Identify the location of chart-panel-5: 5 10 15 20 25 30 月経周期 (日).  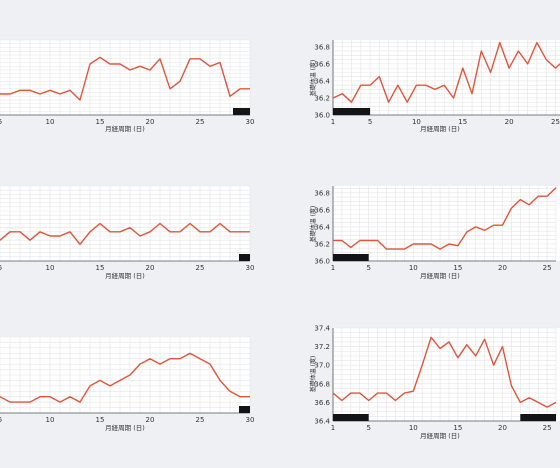
(127, 384).